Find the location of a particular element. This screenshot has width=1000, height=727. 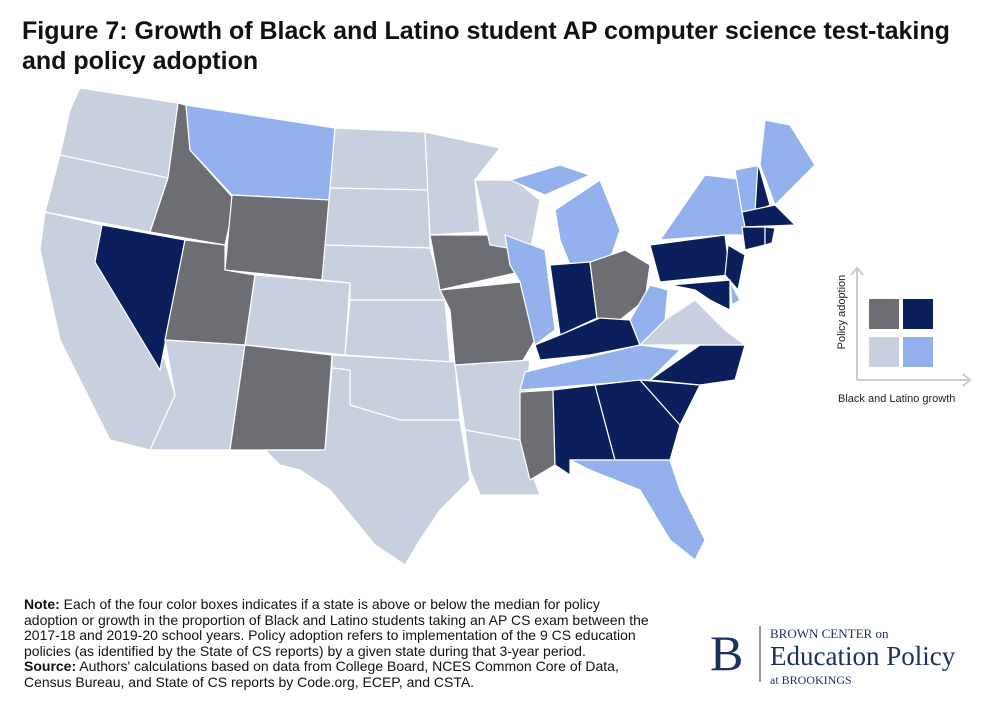

logo-line3: at BROOKINGS is located at coordinates (811, 680).